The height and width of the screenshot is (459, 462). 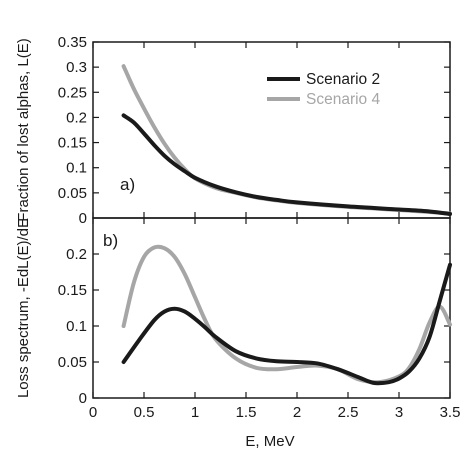 What do you see at coordinates (76, 254) in the screenshot?
I see `y-tick-label-b-4: 0.2` at bounding box center [76, 254].